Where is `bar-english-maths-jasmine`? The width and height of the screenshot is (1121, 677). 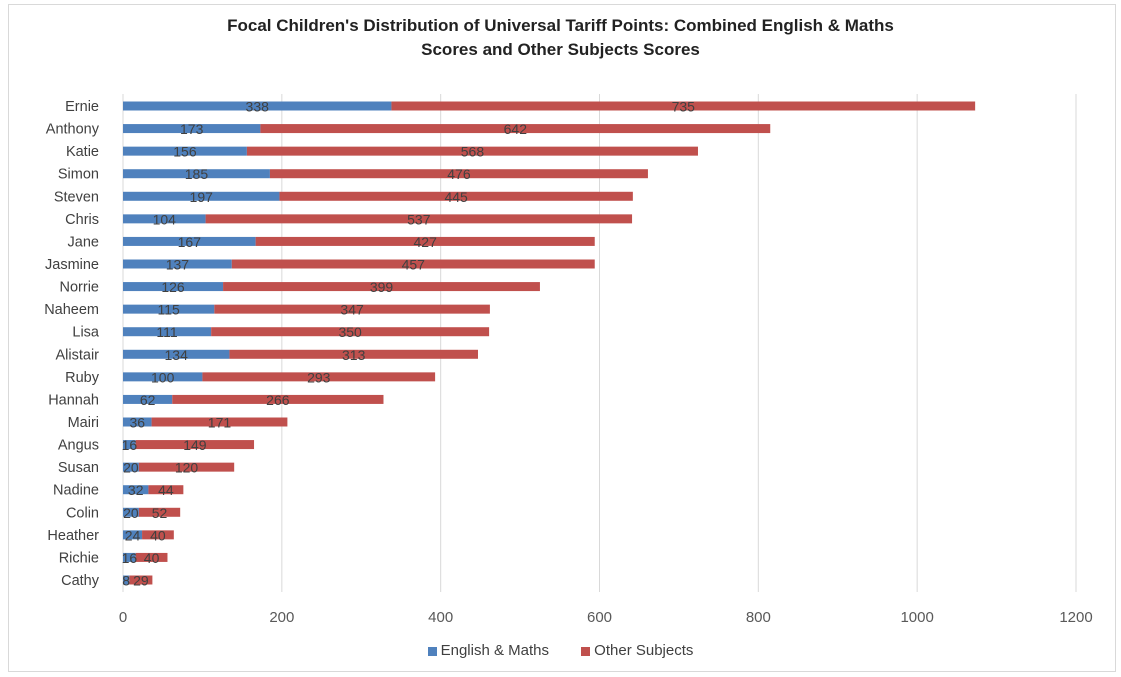
bar-english-maths-jasmine is located at coordinates (177, 264).